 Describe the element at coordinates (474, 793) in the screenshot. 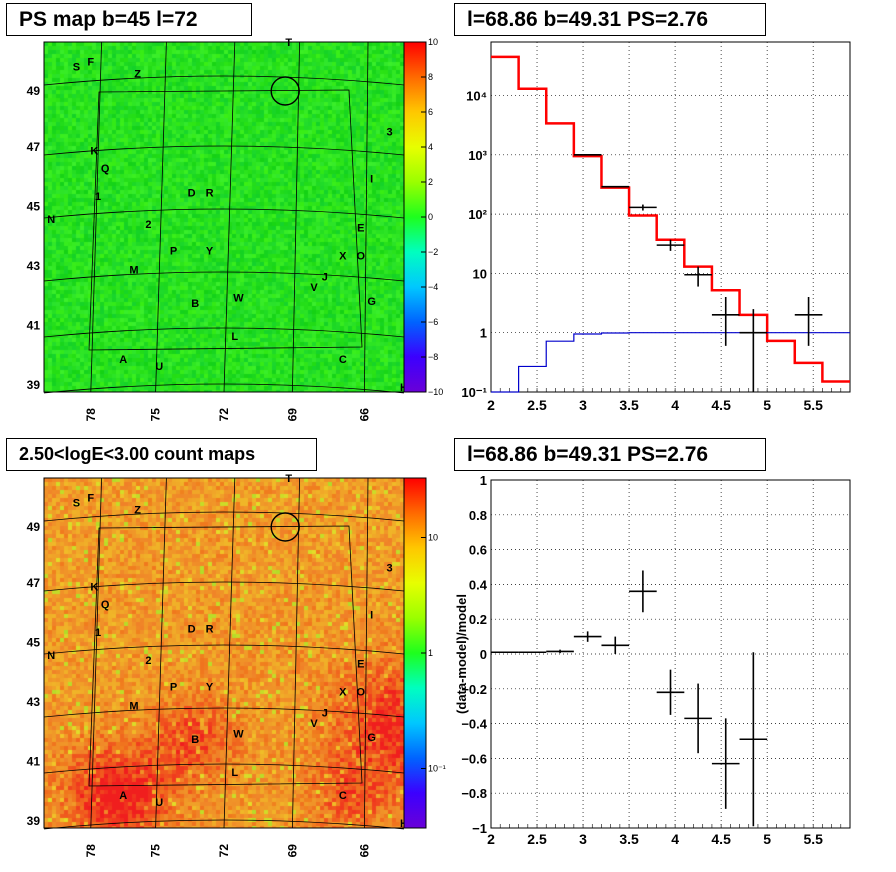

I see `y-tick-label: −0.8` at that location.